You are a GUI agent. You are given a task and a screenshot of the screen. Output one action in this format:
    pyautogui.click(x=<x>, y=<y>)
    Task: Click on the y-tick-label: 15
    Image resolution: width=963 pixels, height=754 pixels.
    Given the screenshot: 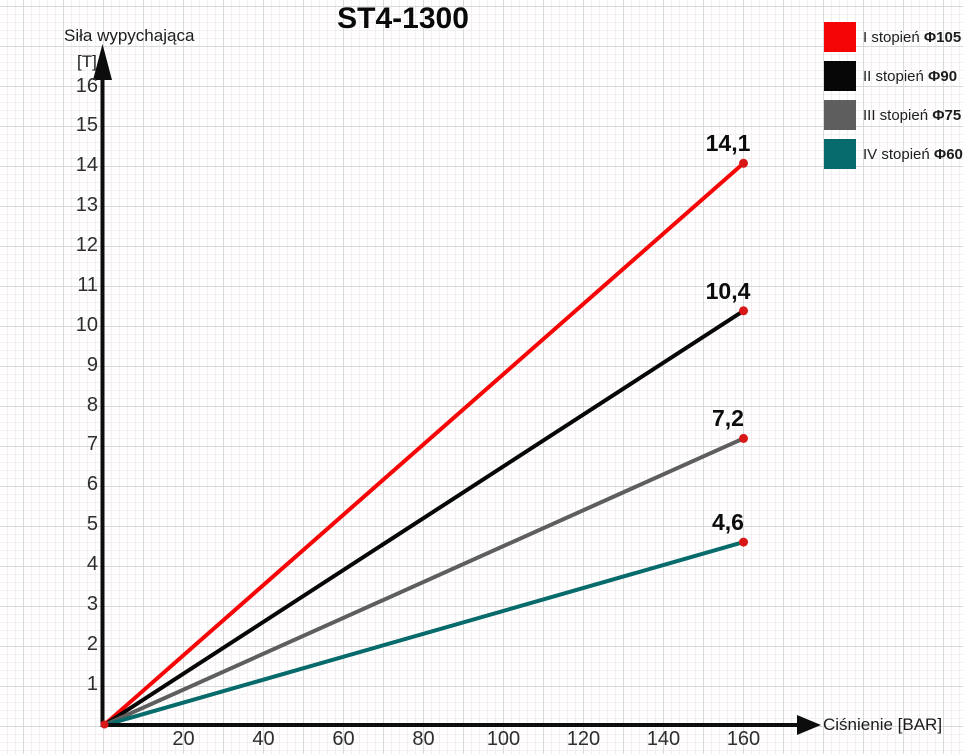 What is the action you would take?
    pyautogui.click(x=86, y=125)
    